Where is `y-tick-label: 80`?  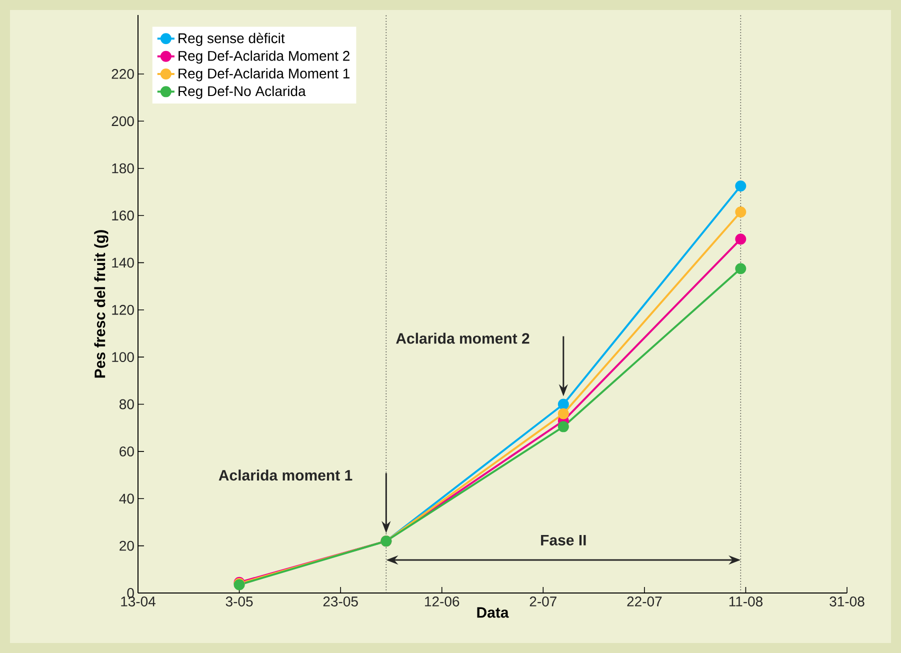
y-tick-label: 80 is located at coordinates (127, 404).